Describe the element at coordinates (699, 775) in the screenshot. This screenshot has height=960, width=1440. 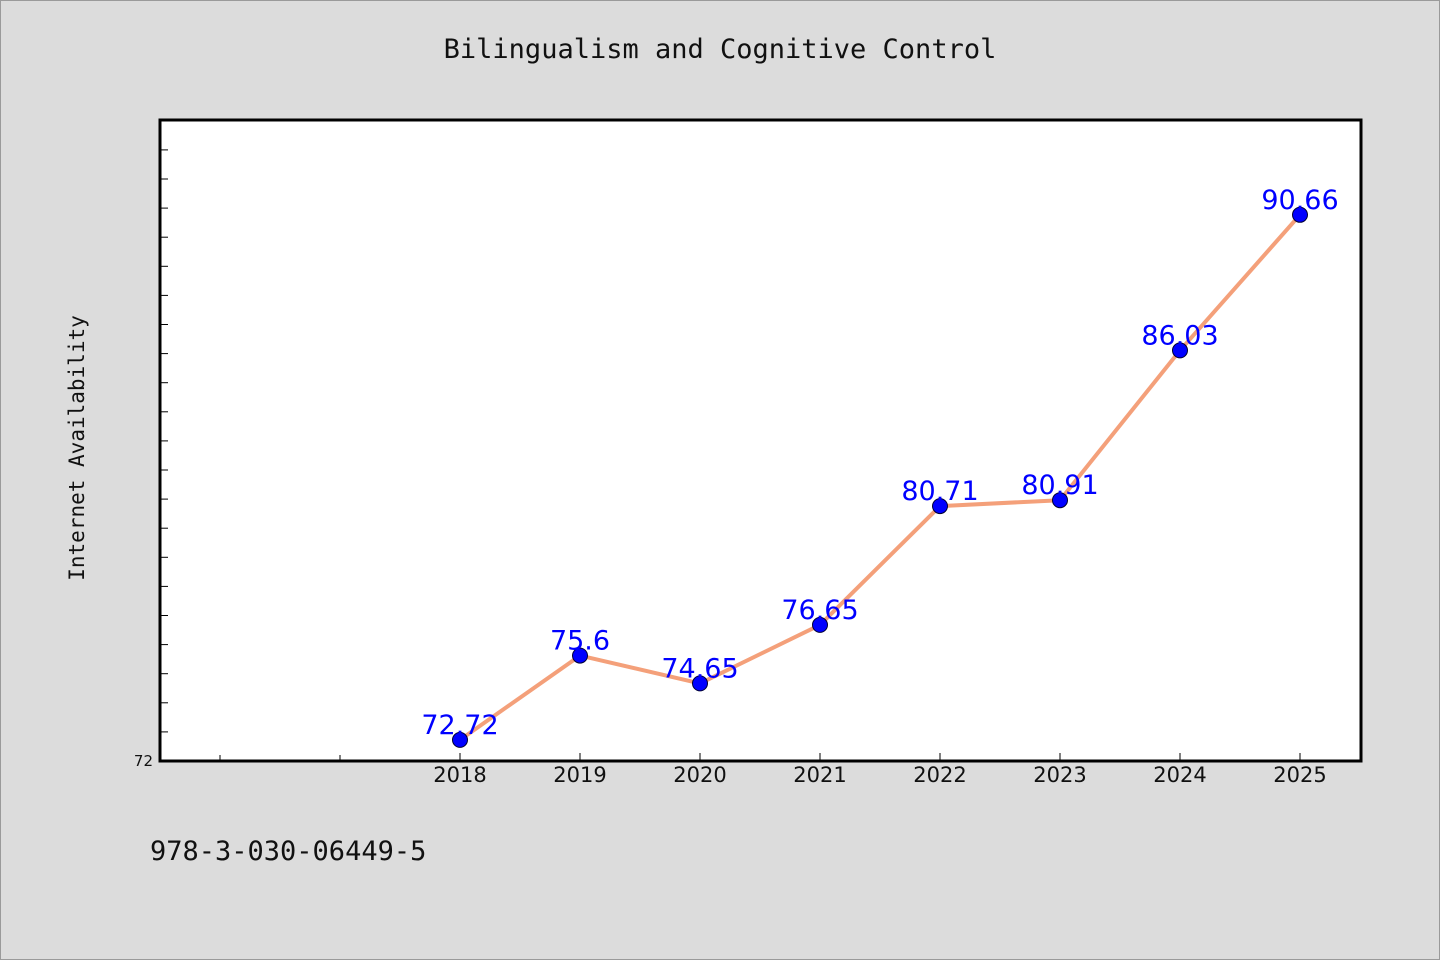
I see `x-tick-label: 2020` at that location.